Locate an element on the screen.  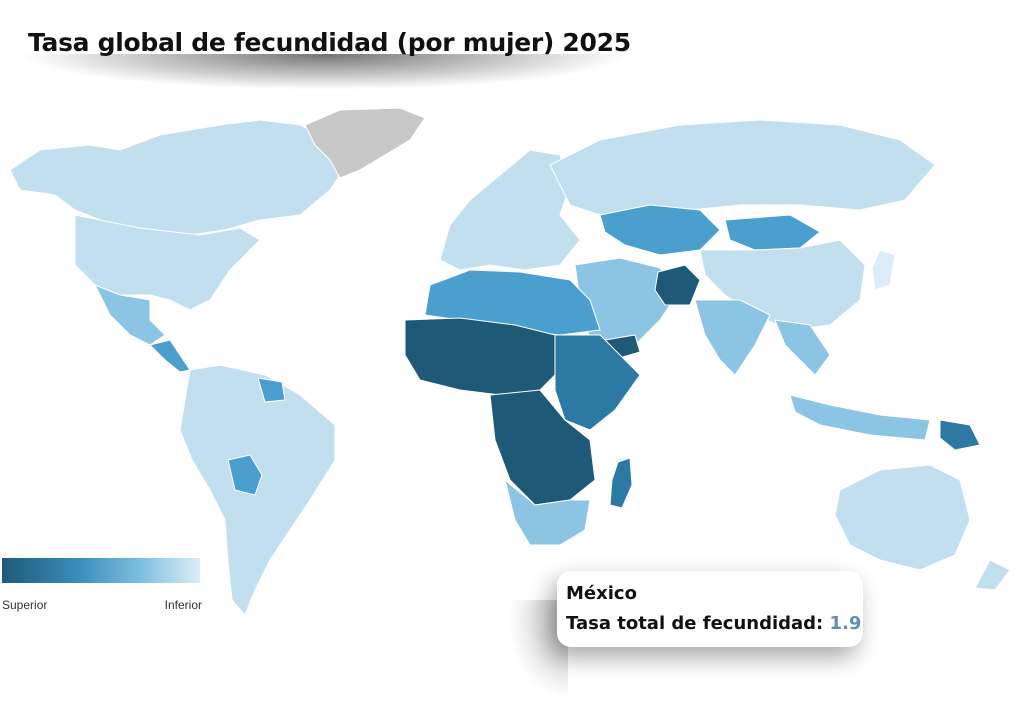
region-central-america is located at coordinates (170, 356).